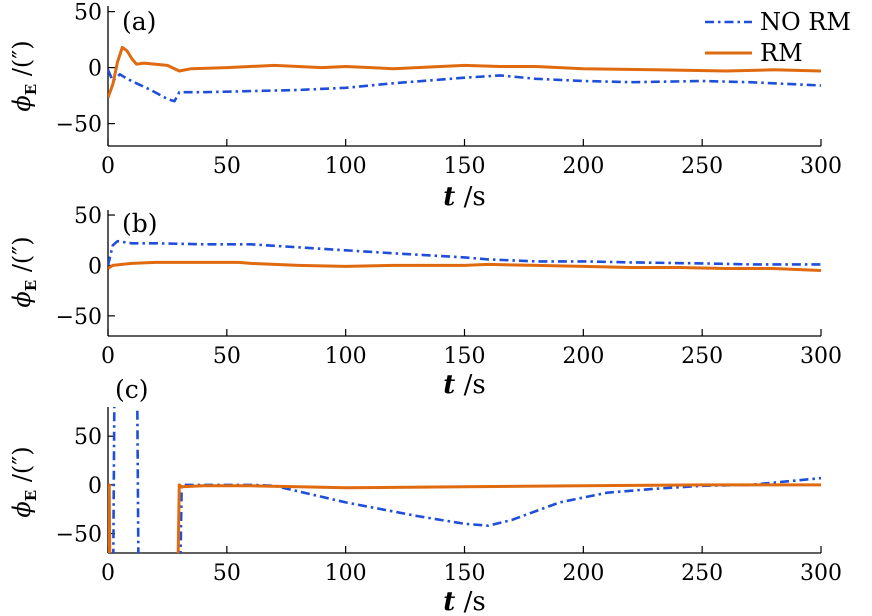  Describe the element at coordinates (778, 37) in the screenshot. I see `legend: NO RM RM` at that location.